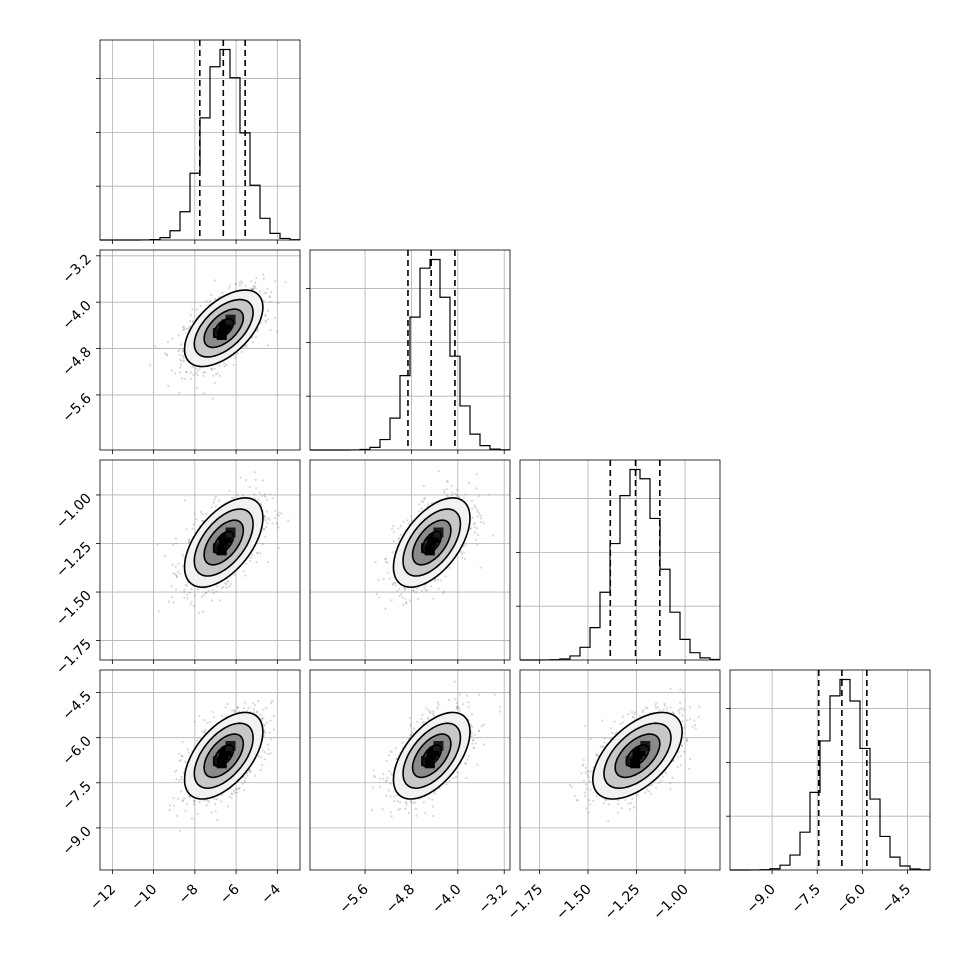 Image resolution: width=970 pixels, height=970 pixels. What do you see at coordinates (230, 745) in the screenshot?
I see `density-core` at bounding box center [230, 745].